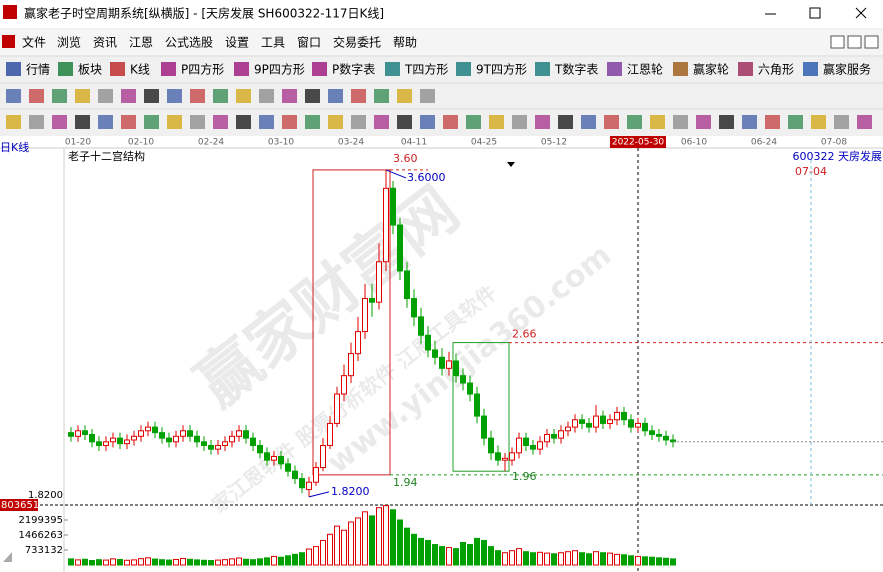  Describe the element at coordinates (90, 70) in the screenshot. I see `toolbar-button: 板块` at that location.